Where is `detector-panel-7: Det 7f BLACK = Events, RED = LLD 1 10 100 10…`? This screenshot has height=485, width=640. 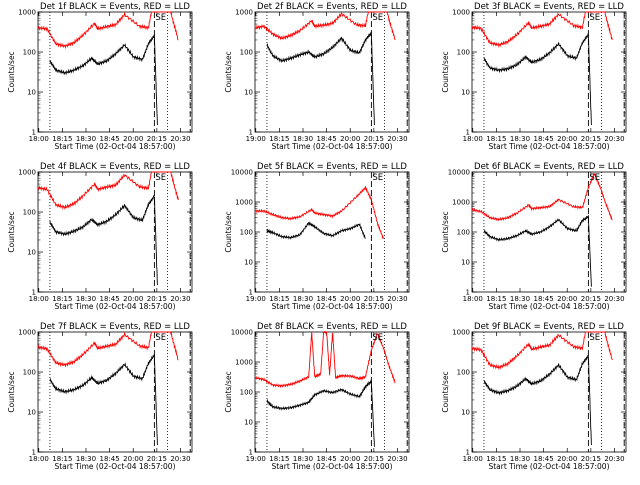
detector-panel-7: Det 7f BLACK = Events, RED = LLD 1 10 100 10… is located at coordinates (100, 396).